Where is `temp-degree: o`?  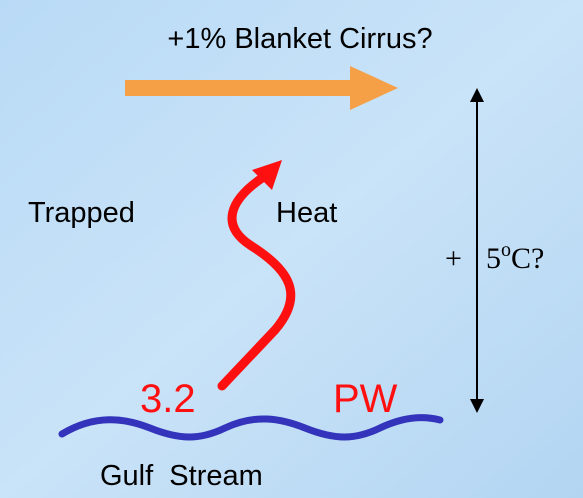
temp-degree: o is located at coordinates (506, 250).